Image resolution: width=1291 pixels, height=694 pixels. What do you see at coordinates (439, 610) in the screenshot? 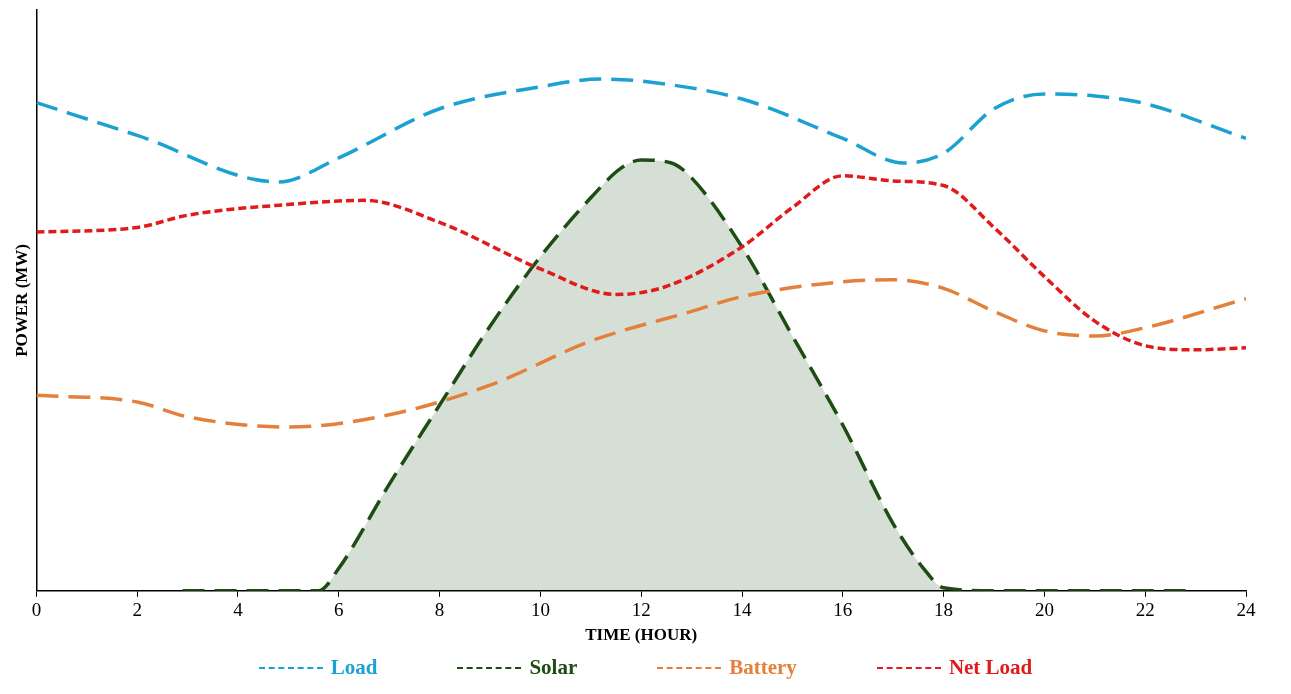
I see `x-tick-label: 8` at bounding box center [439, 610].